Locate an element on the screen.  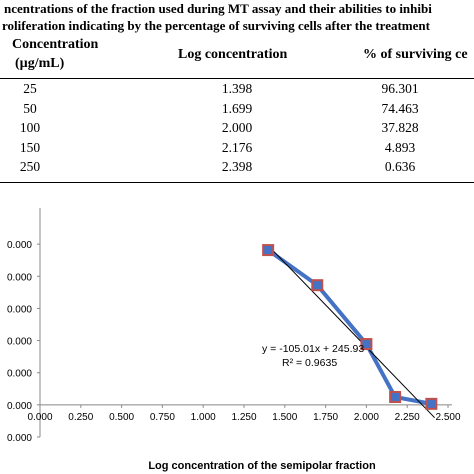
table-cell: 74.463 is located at coordinates (400, 108).